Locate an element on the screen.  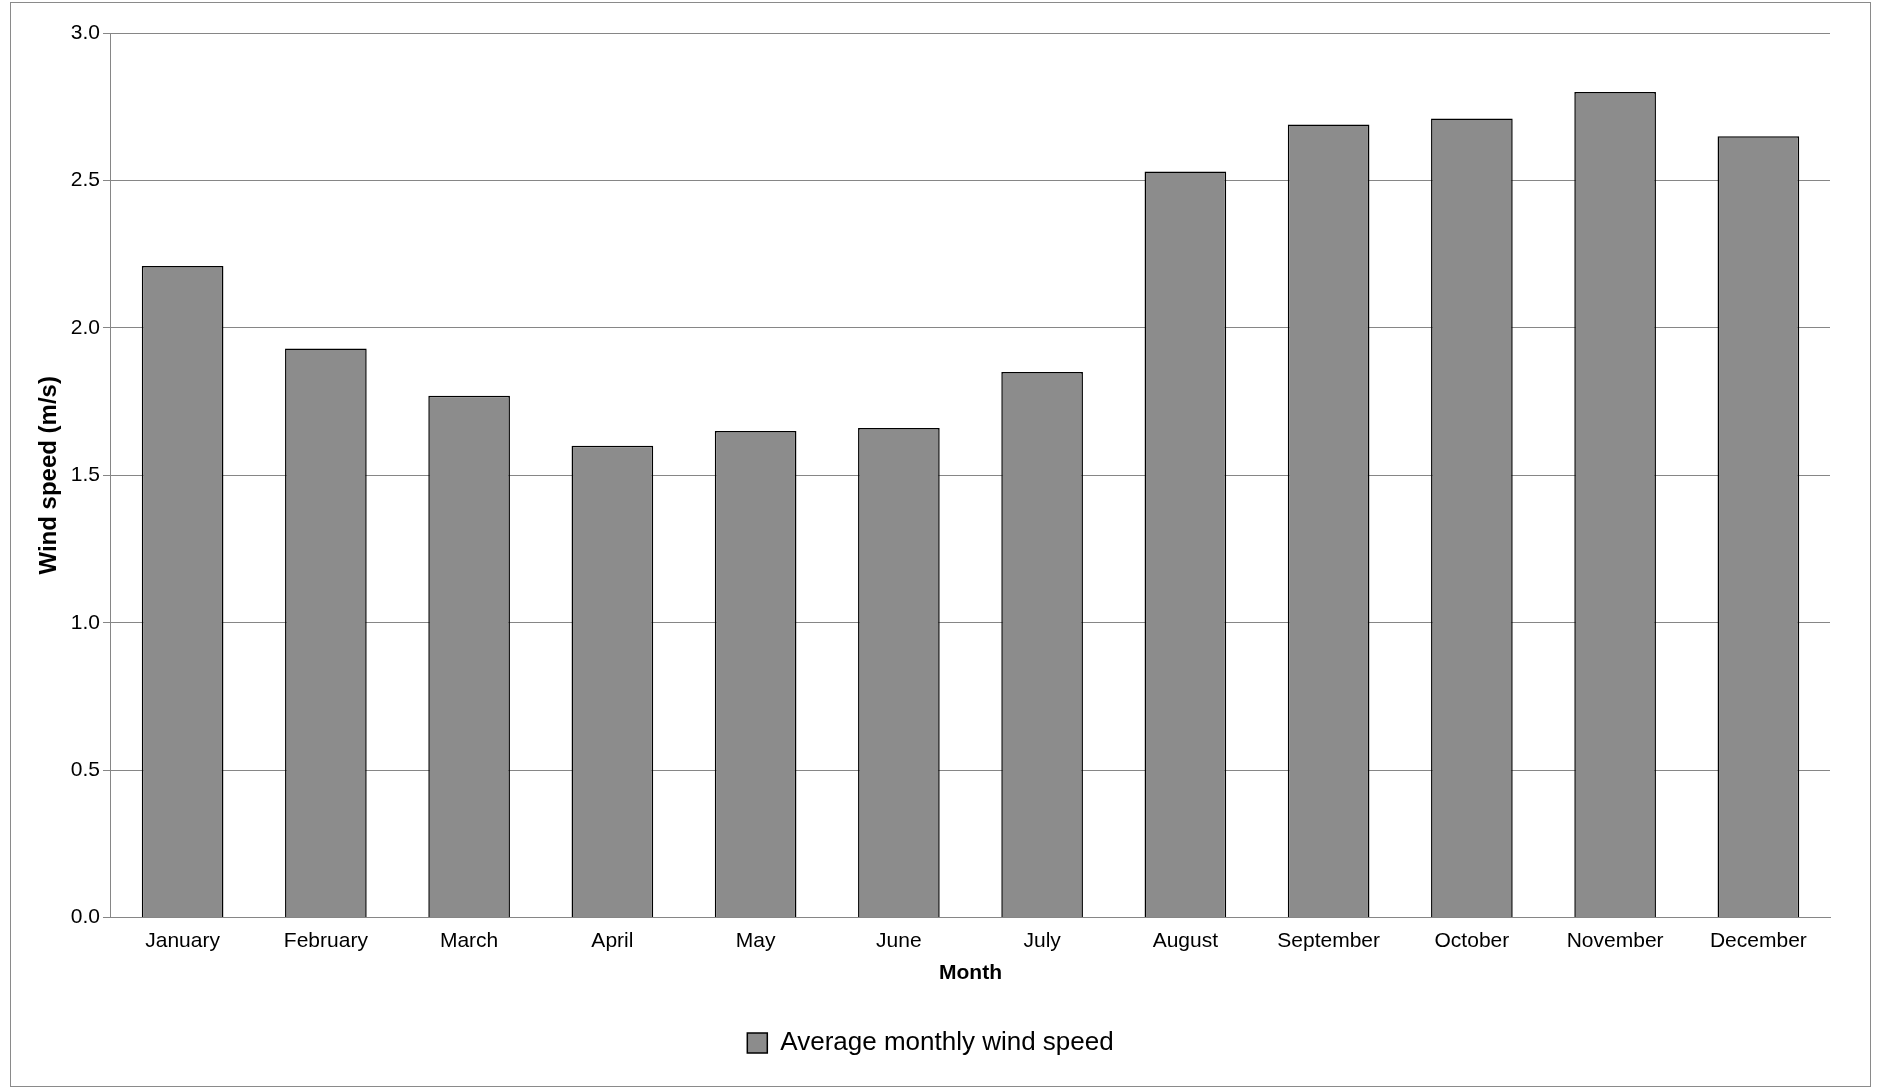
x-tick-label: April is located at coordinates (612, 939).